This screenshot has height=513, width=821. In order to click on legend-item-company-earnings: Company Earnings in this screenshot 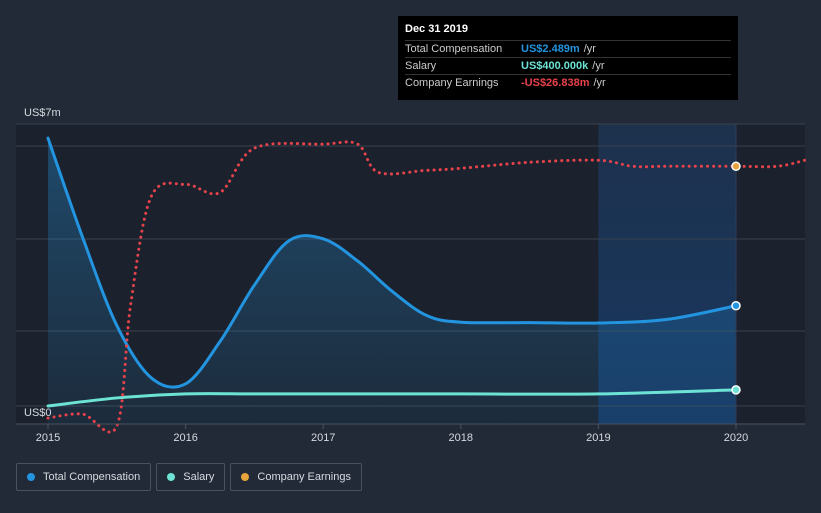, I will do `click(296, 477)`.